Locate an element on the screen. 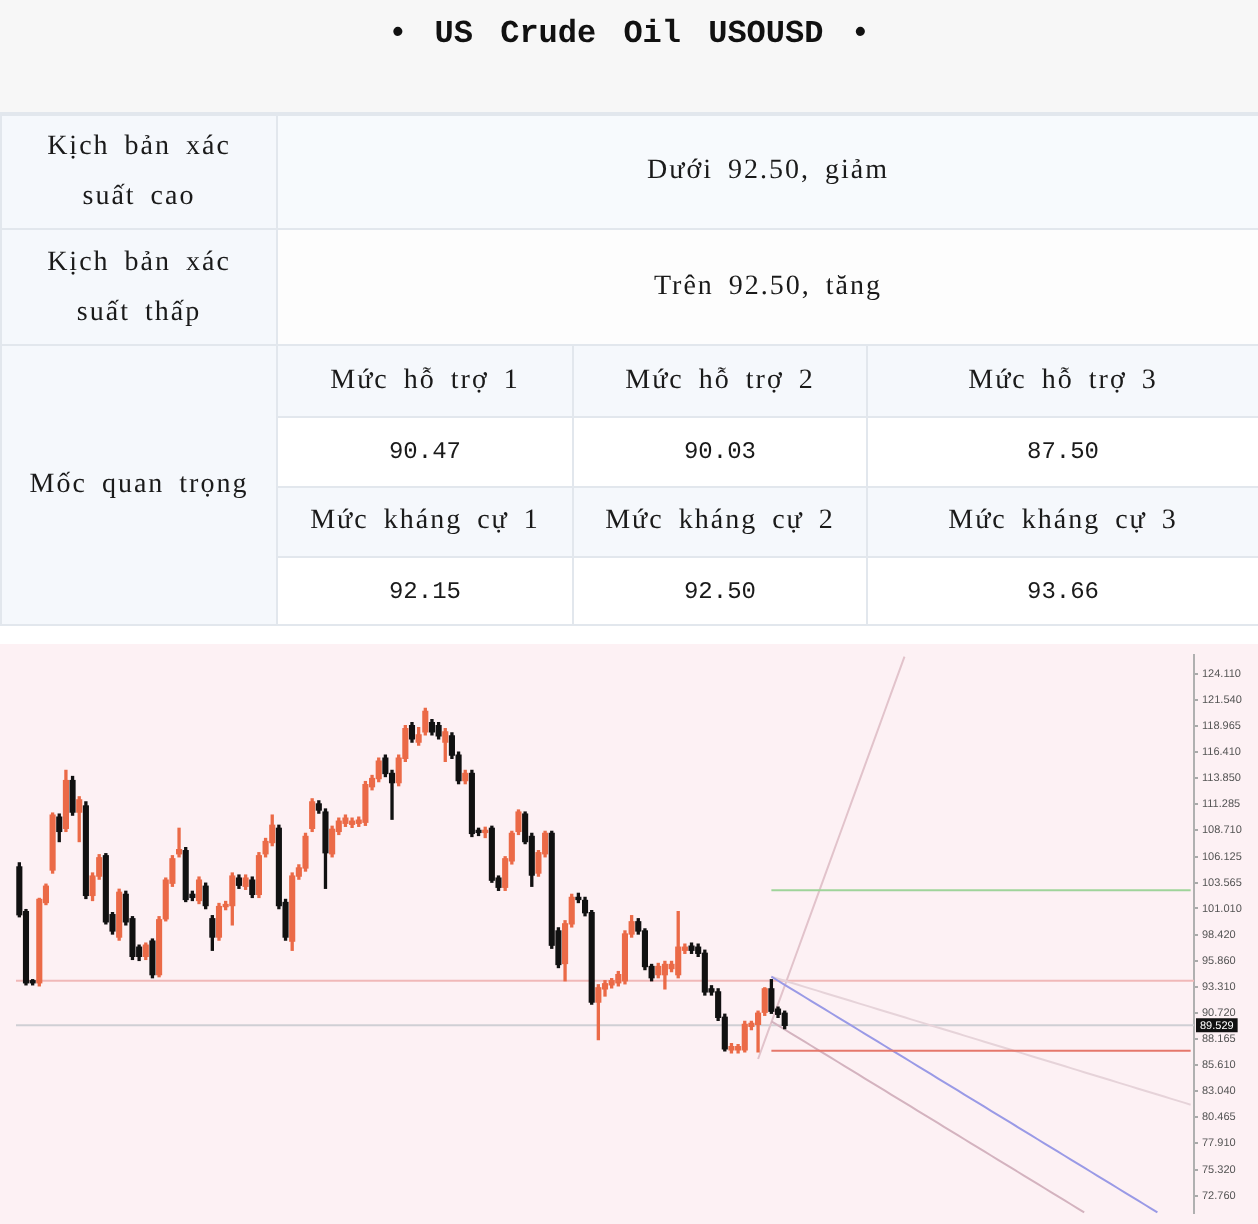 The image size is (1258, 1224). text: Mốc quan trọng is located at coordinates (139, 485).